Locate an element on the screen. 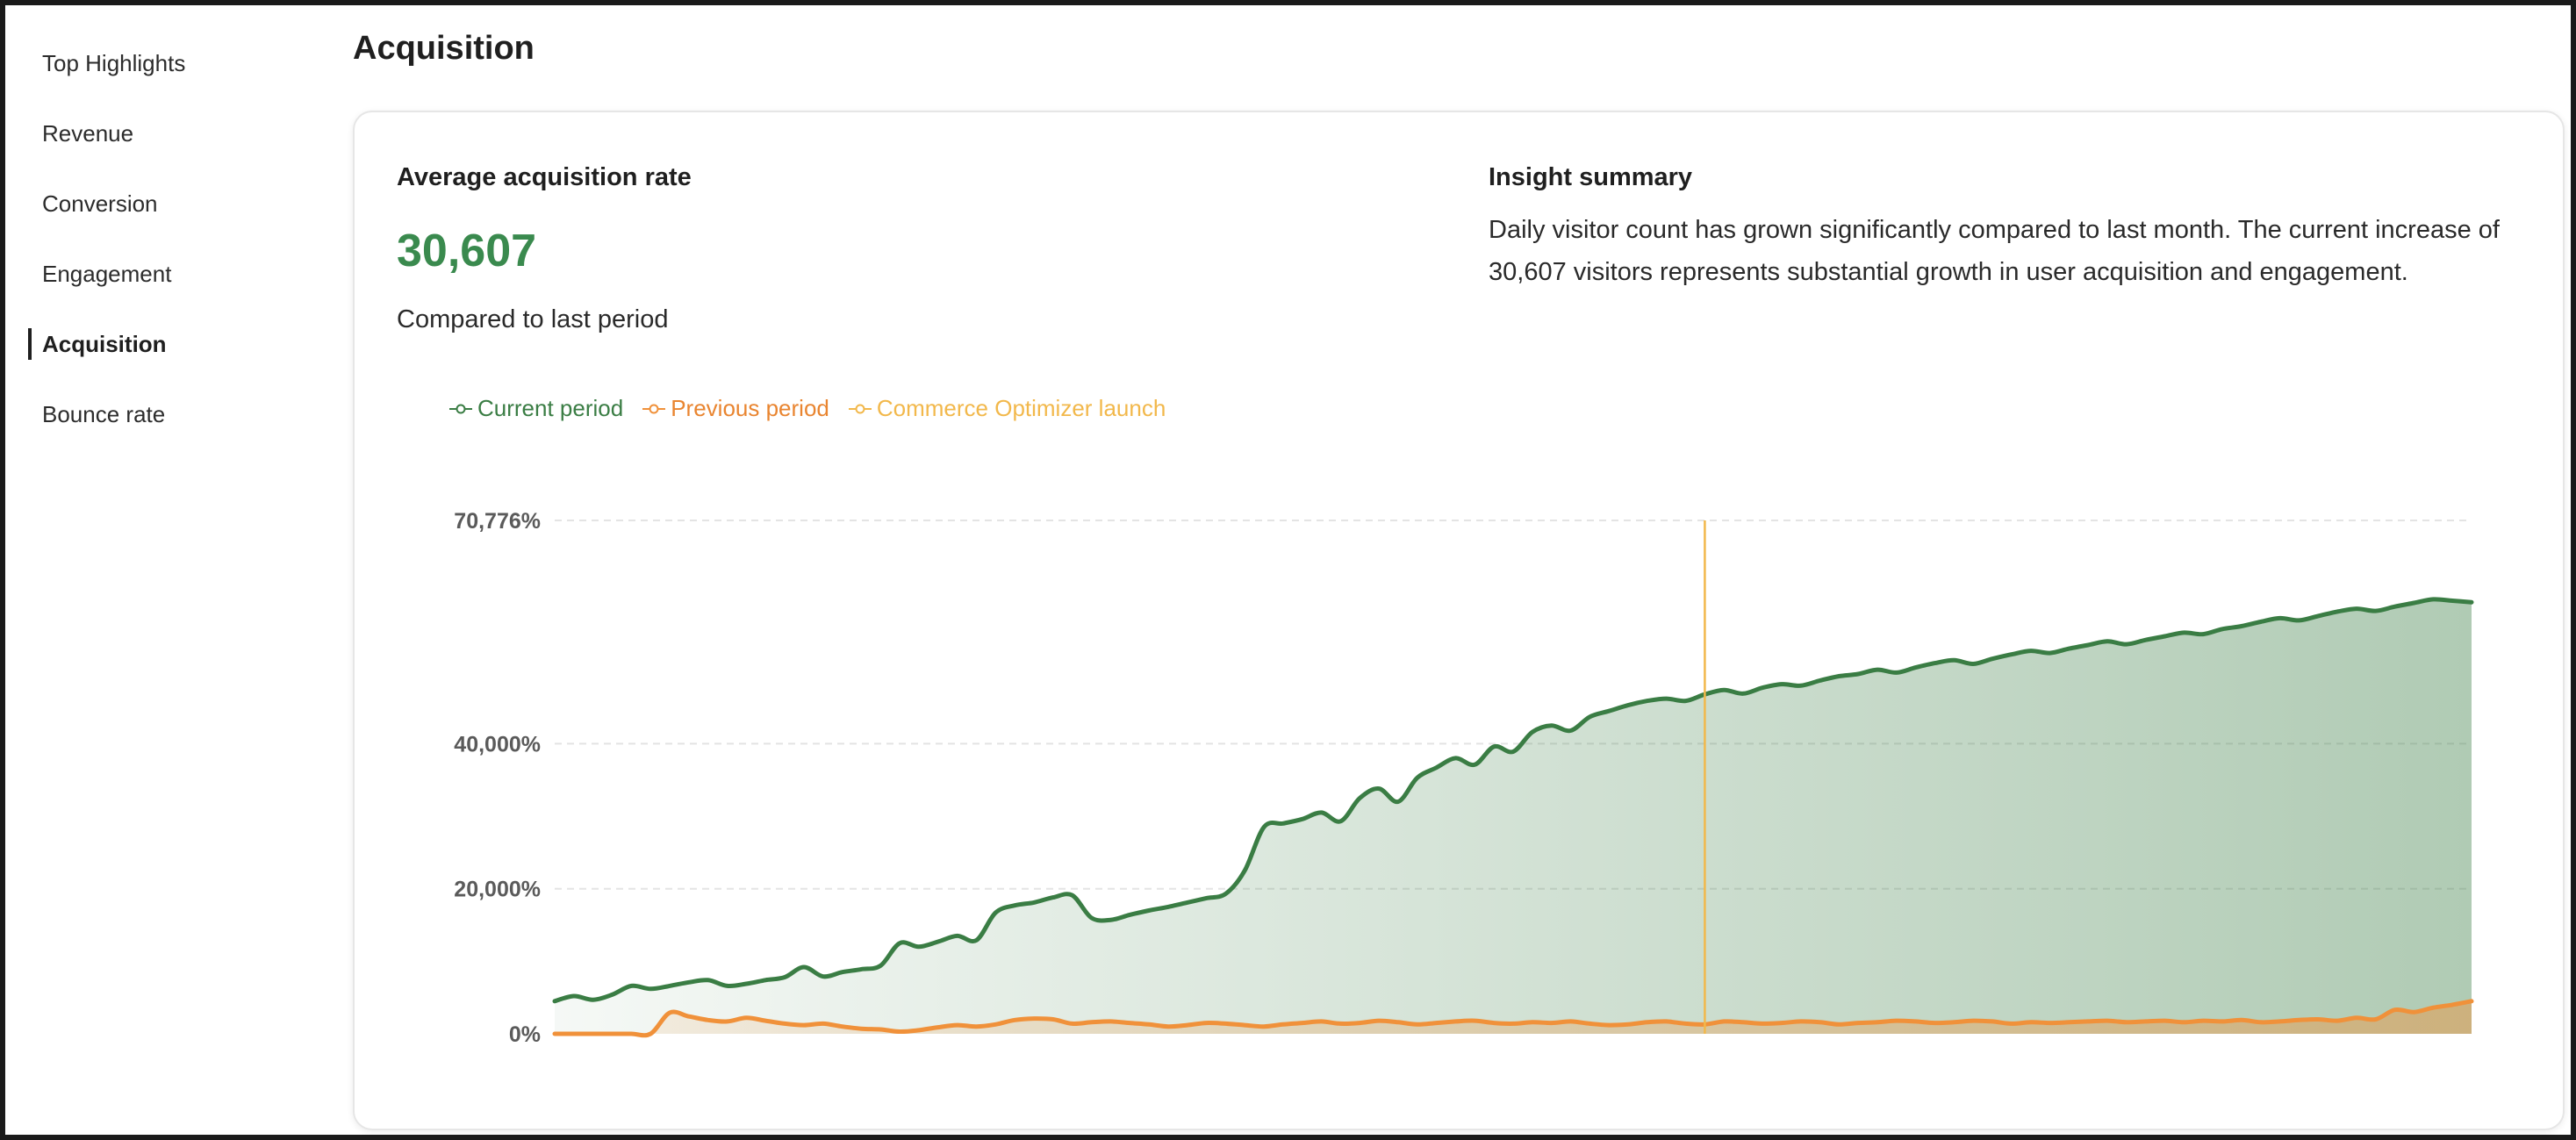 This screenshot has width=2576, height=1140. sidebar-item-acquisition: Acquisition is located at coordinates (160, 356).